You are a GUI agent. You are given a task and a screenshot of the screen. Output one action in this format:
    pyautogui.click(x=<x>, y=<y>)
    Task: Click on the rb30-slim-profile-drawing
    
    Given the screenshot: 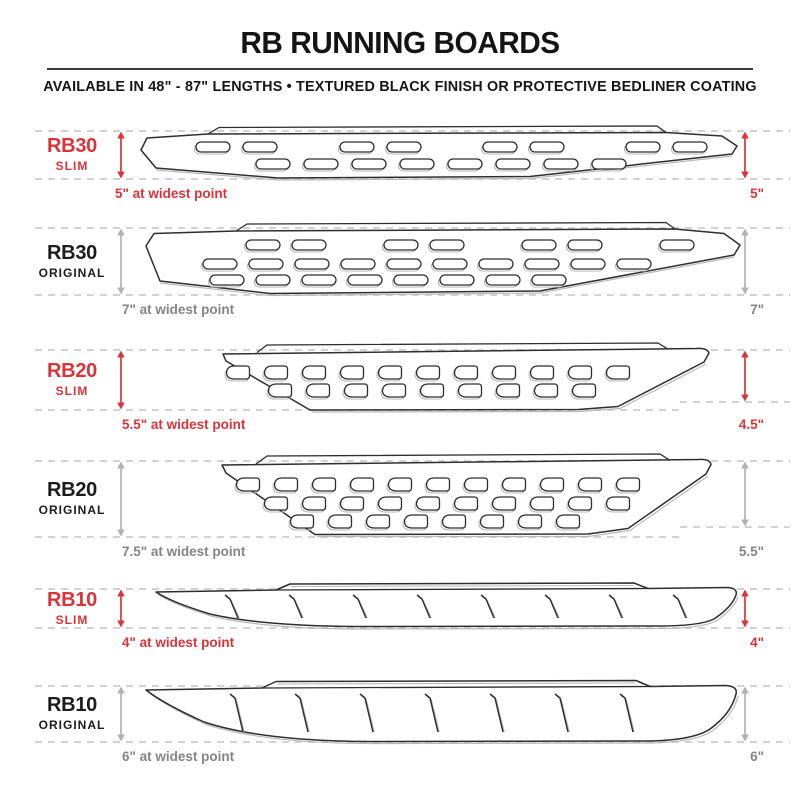 What is the action you would take?
    pyautogui.click(x=439, y=153)
    